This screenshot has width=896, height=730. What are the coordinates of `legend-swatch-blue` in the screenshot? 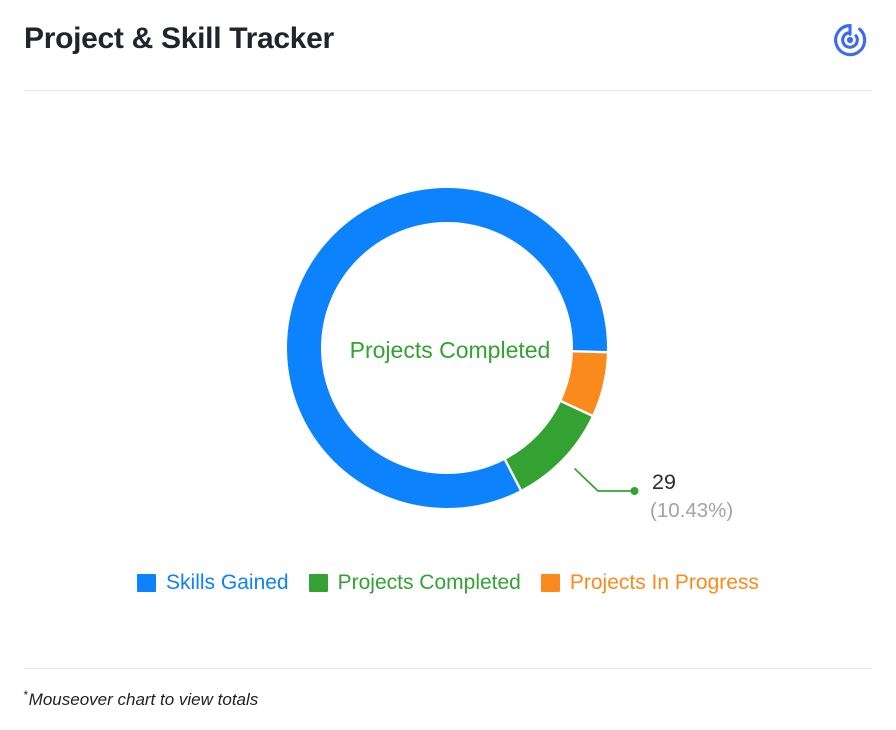 It's located at (147, 583).